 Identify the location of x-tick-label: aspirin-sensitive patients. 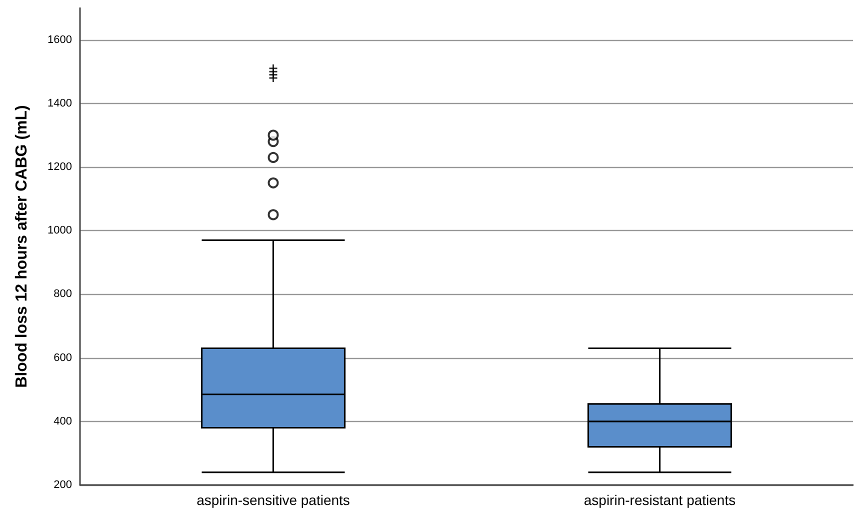
(273, 500).